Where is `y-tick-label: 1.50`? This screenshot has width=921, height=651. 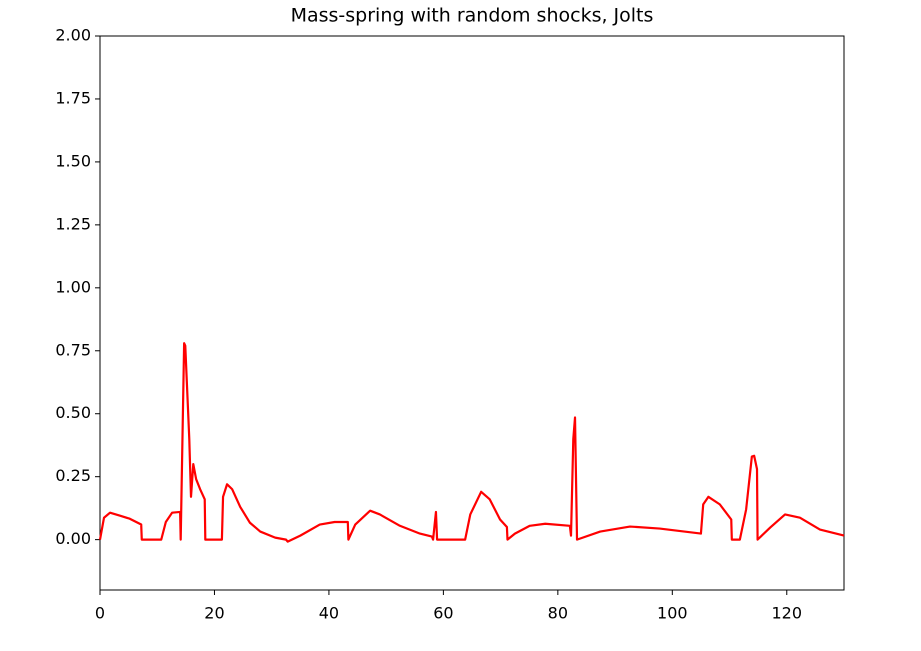 y-tick-label: 1.50 is located at coordinates (73, 160).